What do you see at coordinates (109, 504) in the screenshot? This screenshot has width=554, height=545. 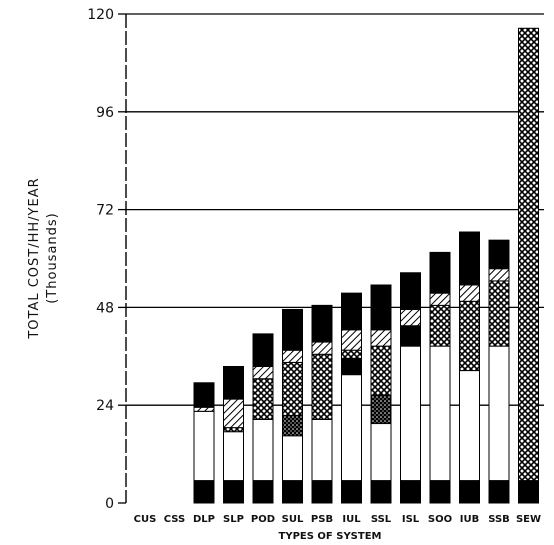 I see `y-tick-label: 0` at bounding box center [109, 504].